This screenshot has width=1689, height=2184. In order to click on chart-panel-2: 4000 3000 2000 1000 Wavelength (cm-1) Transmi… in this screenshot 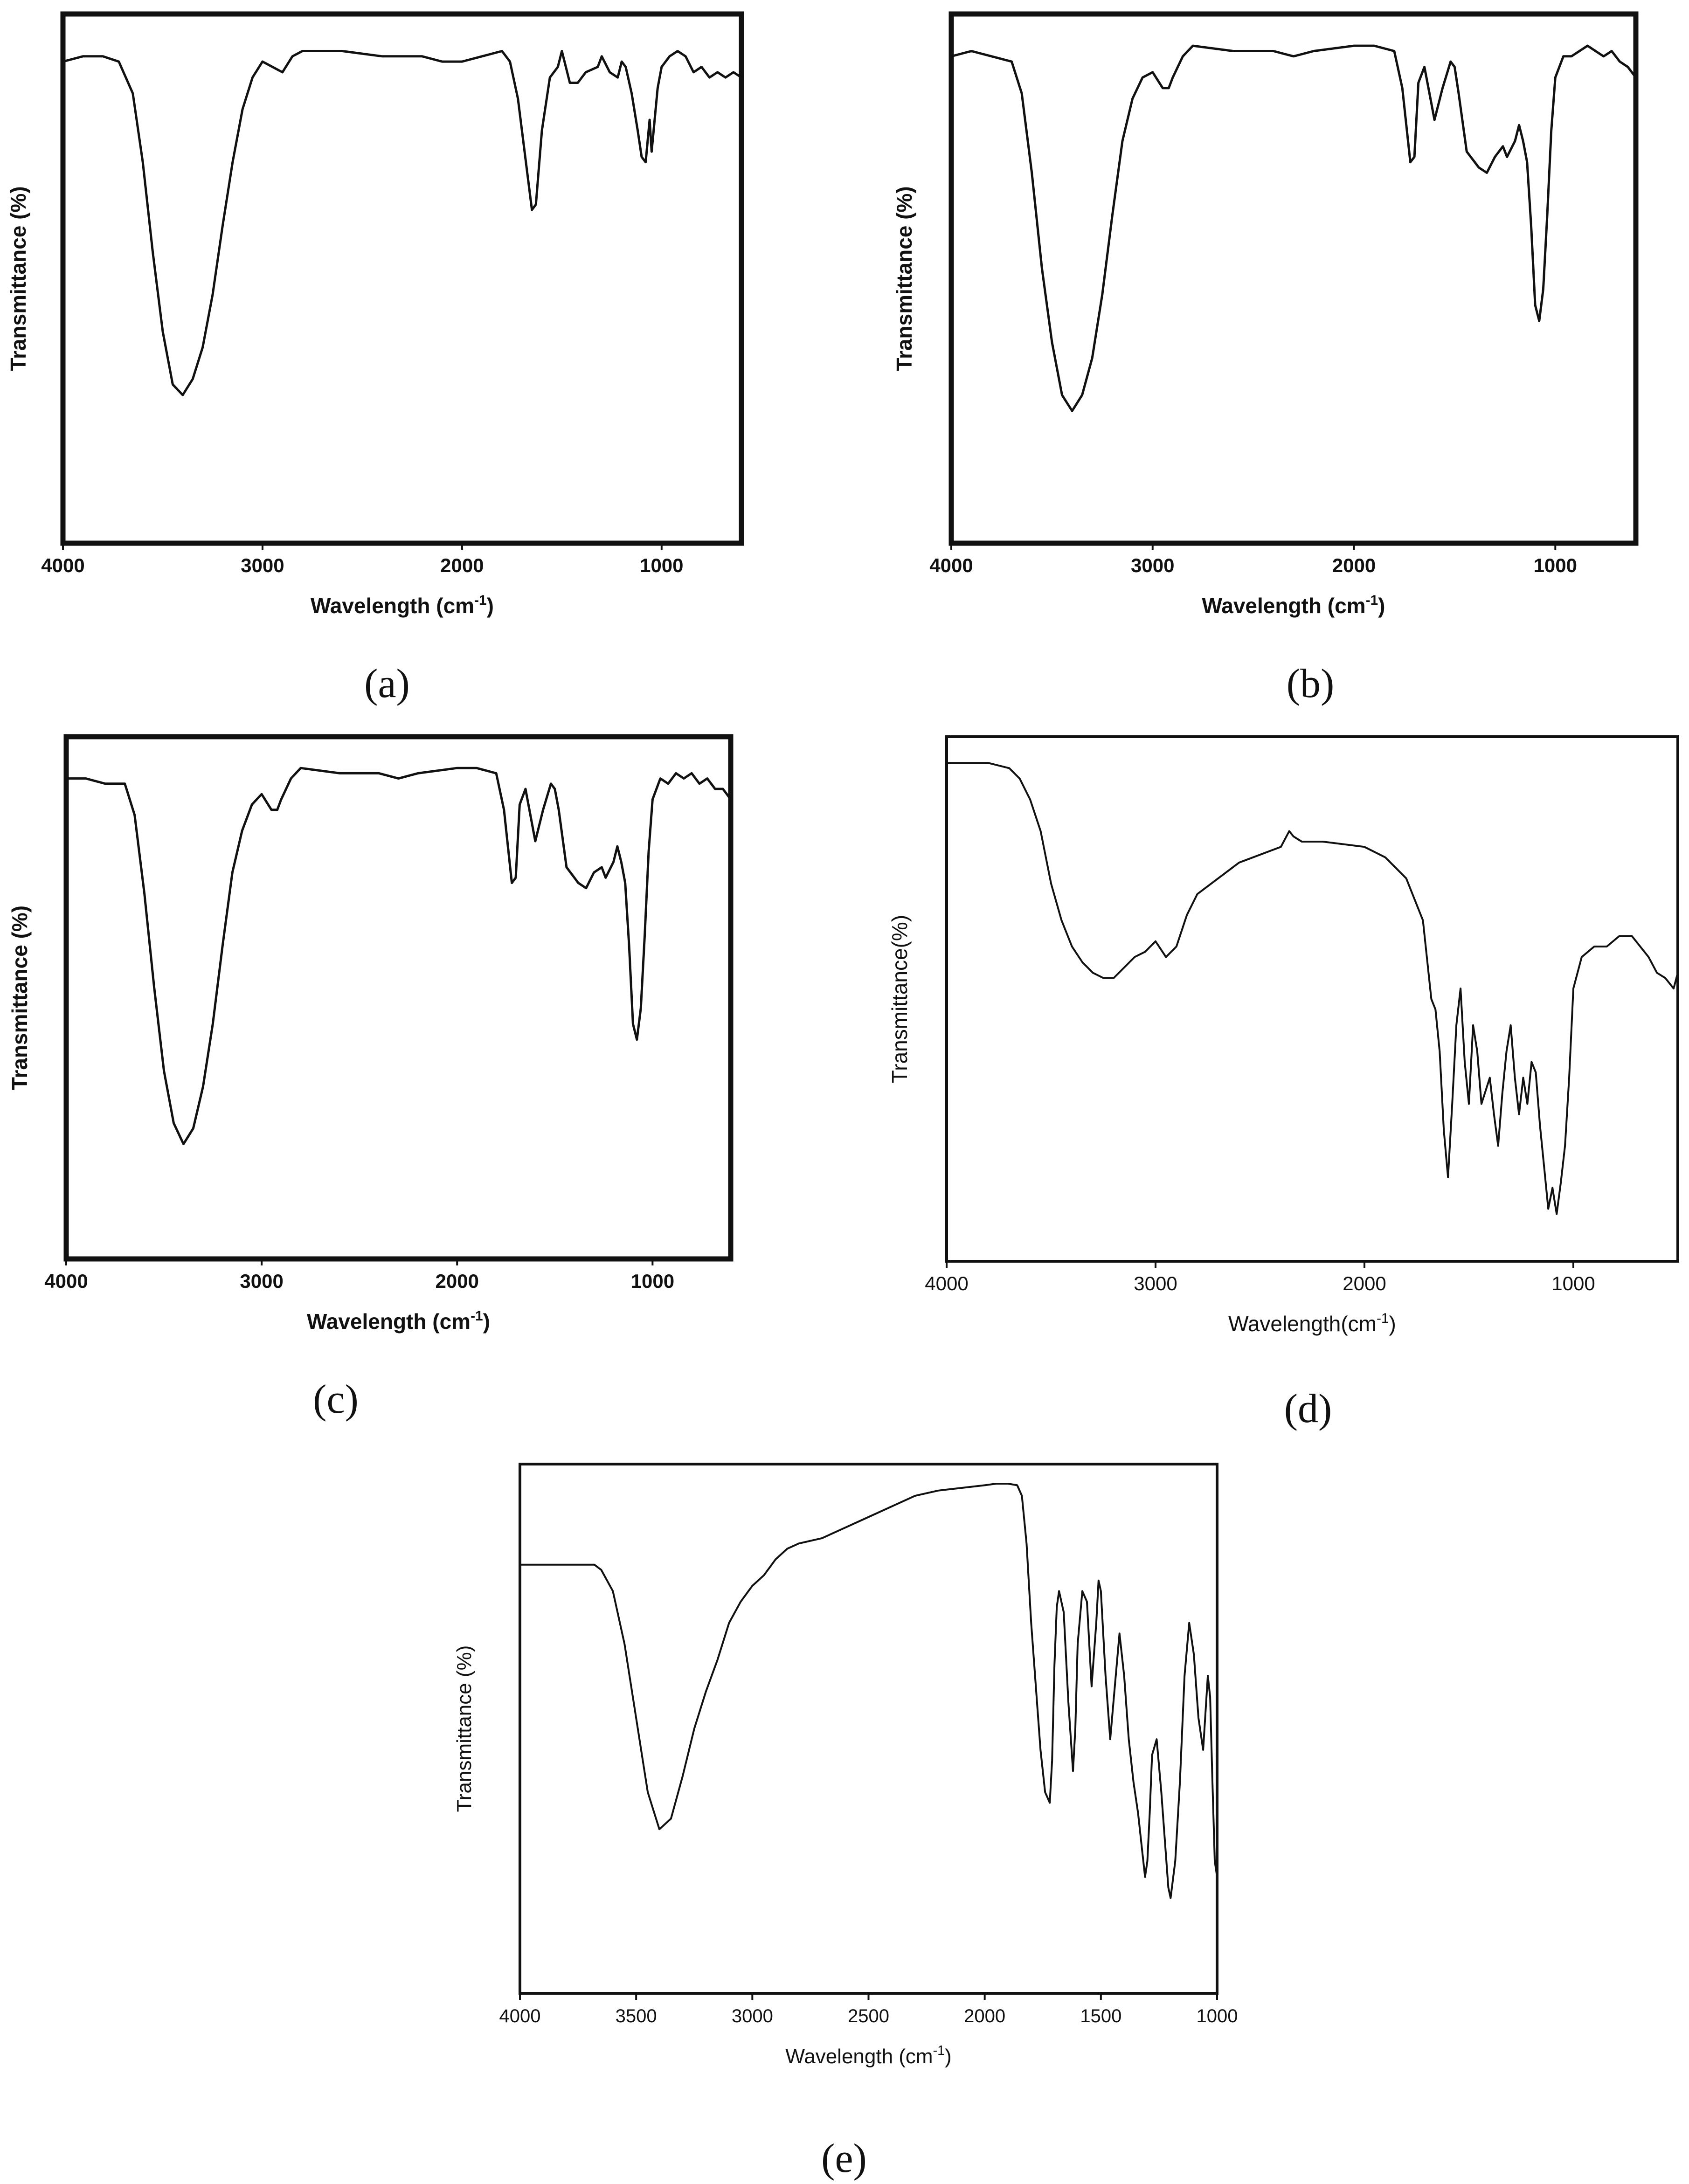, I will do `click(1265, 358)`.